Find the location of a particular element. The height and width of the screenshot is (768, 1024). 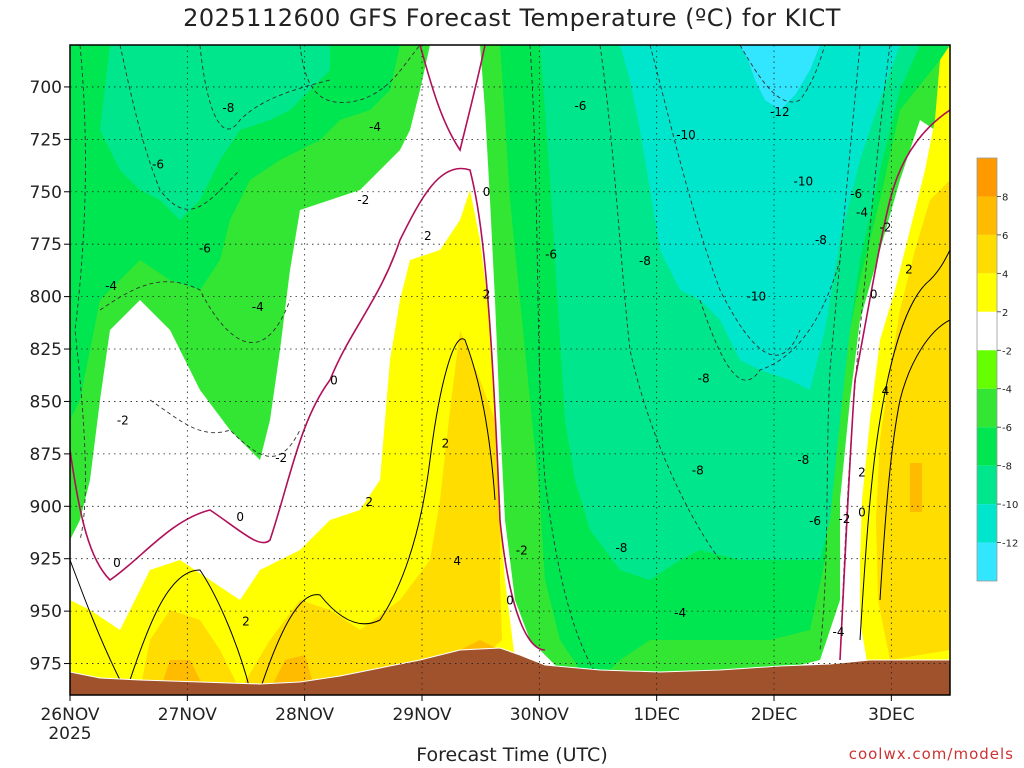

contour-label-28: -8 is located at coordinates (821, 240).